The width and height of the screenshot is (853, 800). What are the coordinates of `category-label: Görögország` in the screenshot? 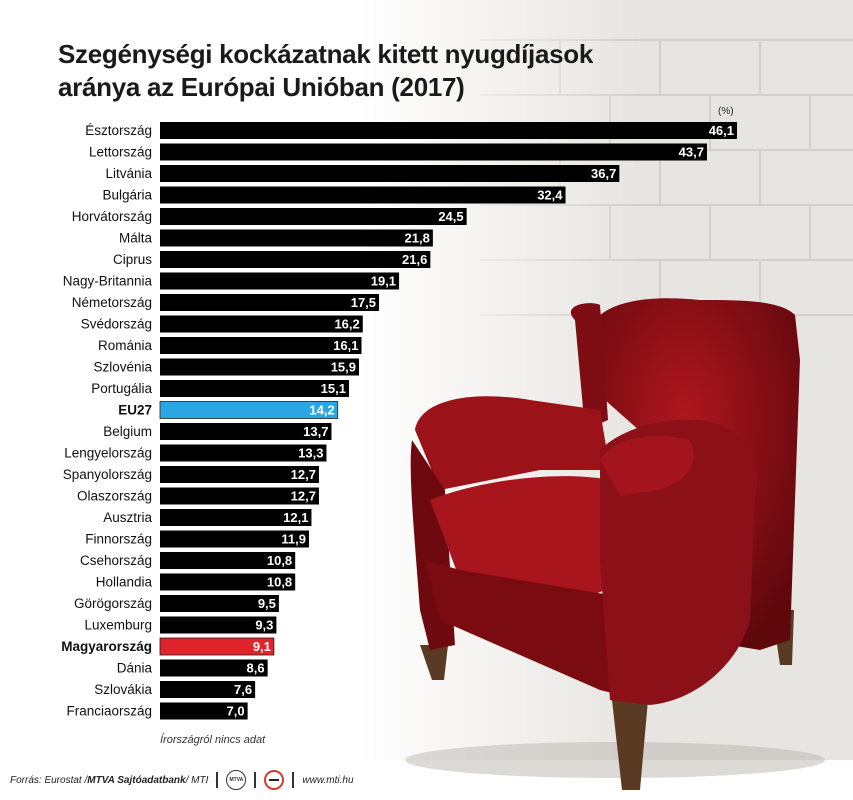 It's located at (113, 603).